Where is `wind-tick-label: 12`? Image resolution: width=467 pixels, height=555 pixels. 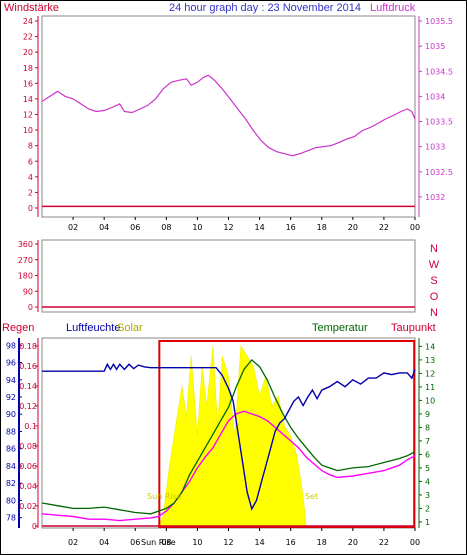 wind-tick-label: 12 is located at coordinates (28, 115).